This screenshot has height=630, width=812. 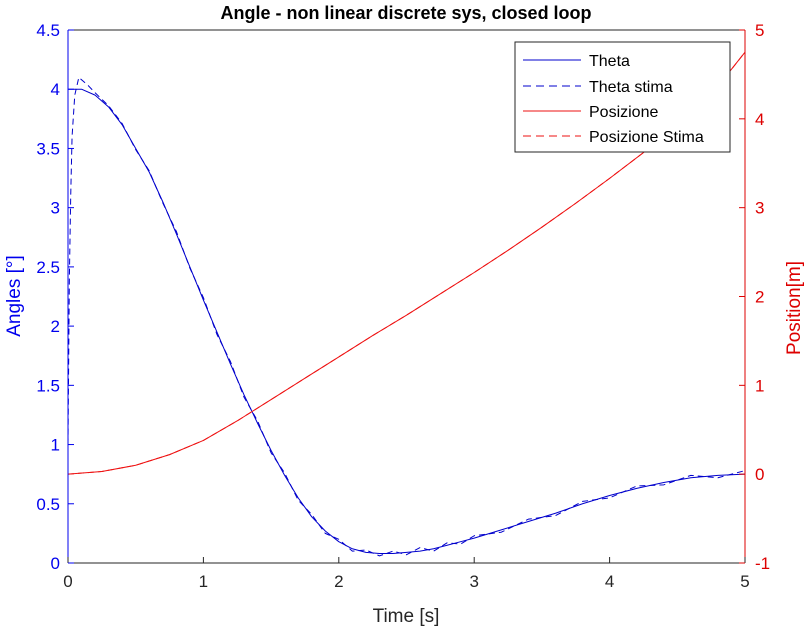 What do you see at coordinates (48, 504) in the screenshot?
I see `left-y-tick-label: 0.5` at bounding box center [48, 504].